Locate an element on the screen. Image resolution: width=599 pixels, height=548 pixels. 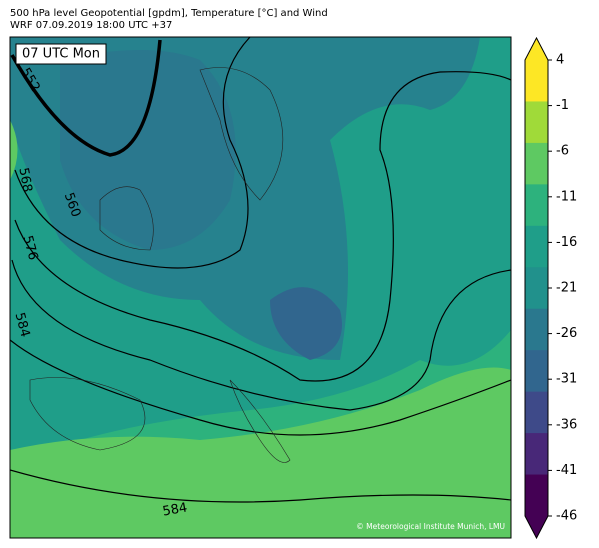
colorbar-tick-label: -11 is located at coordinates (566, 196).